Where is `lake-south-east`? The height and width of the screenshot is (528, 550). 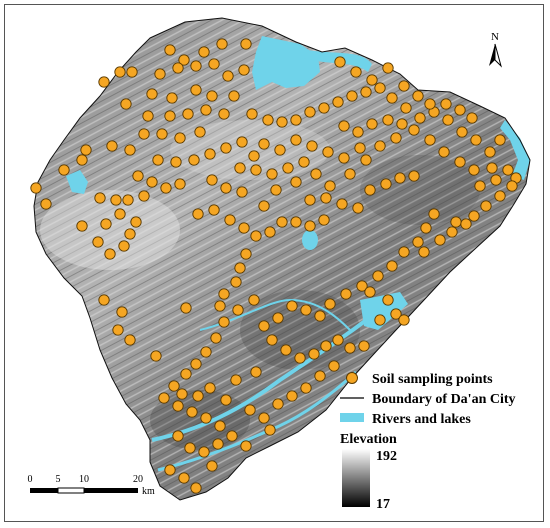
lake-south-east is located at coordinates (384, 311).